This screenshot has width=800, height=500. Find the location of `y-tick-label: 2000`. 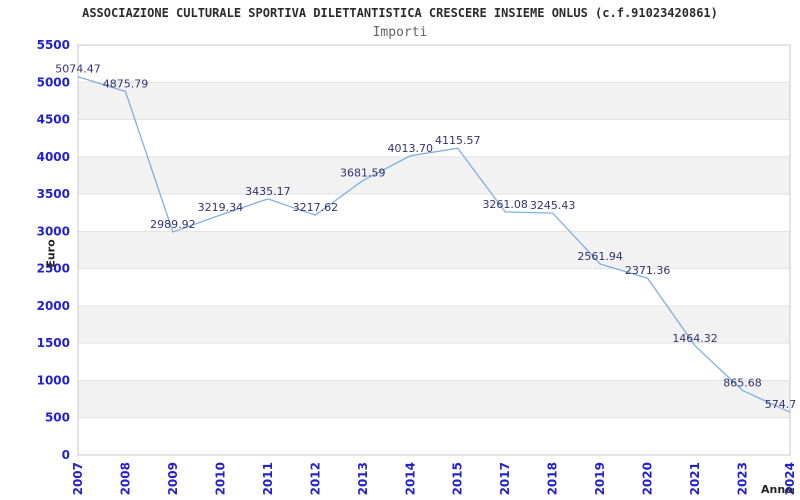

y-tick-label: 2000 is located at coordinates (53, 306).